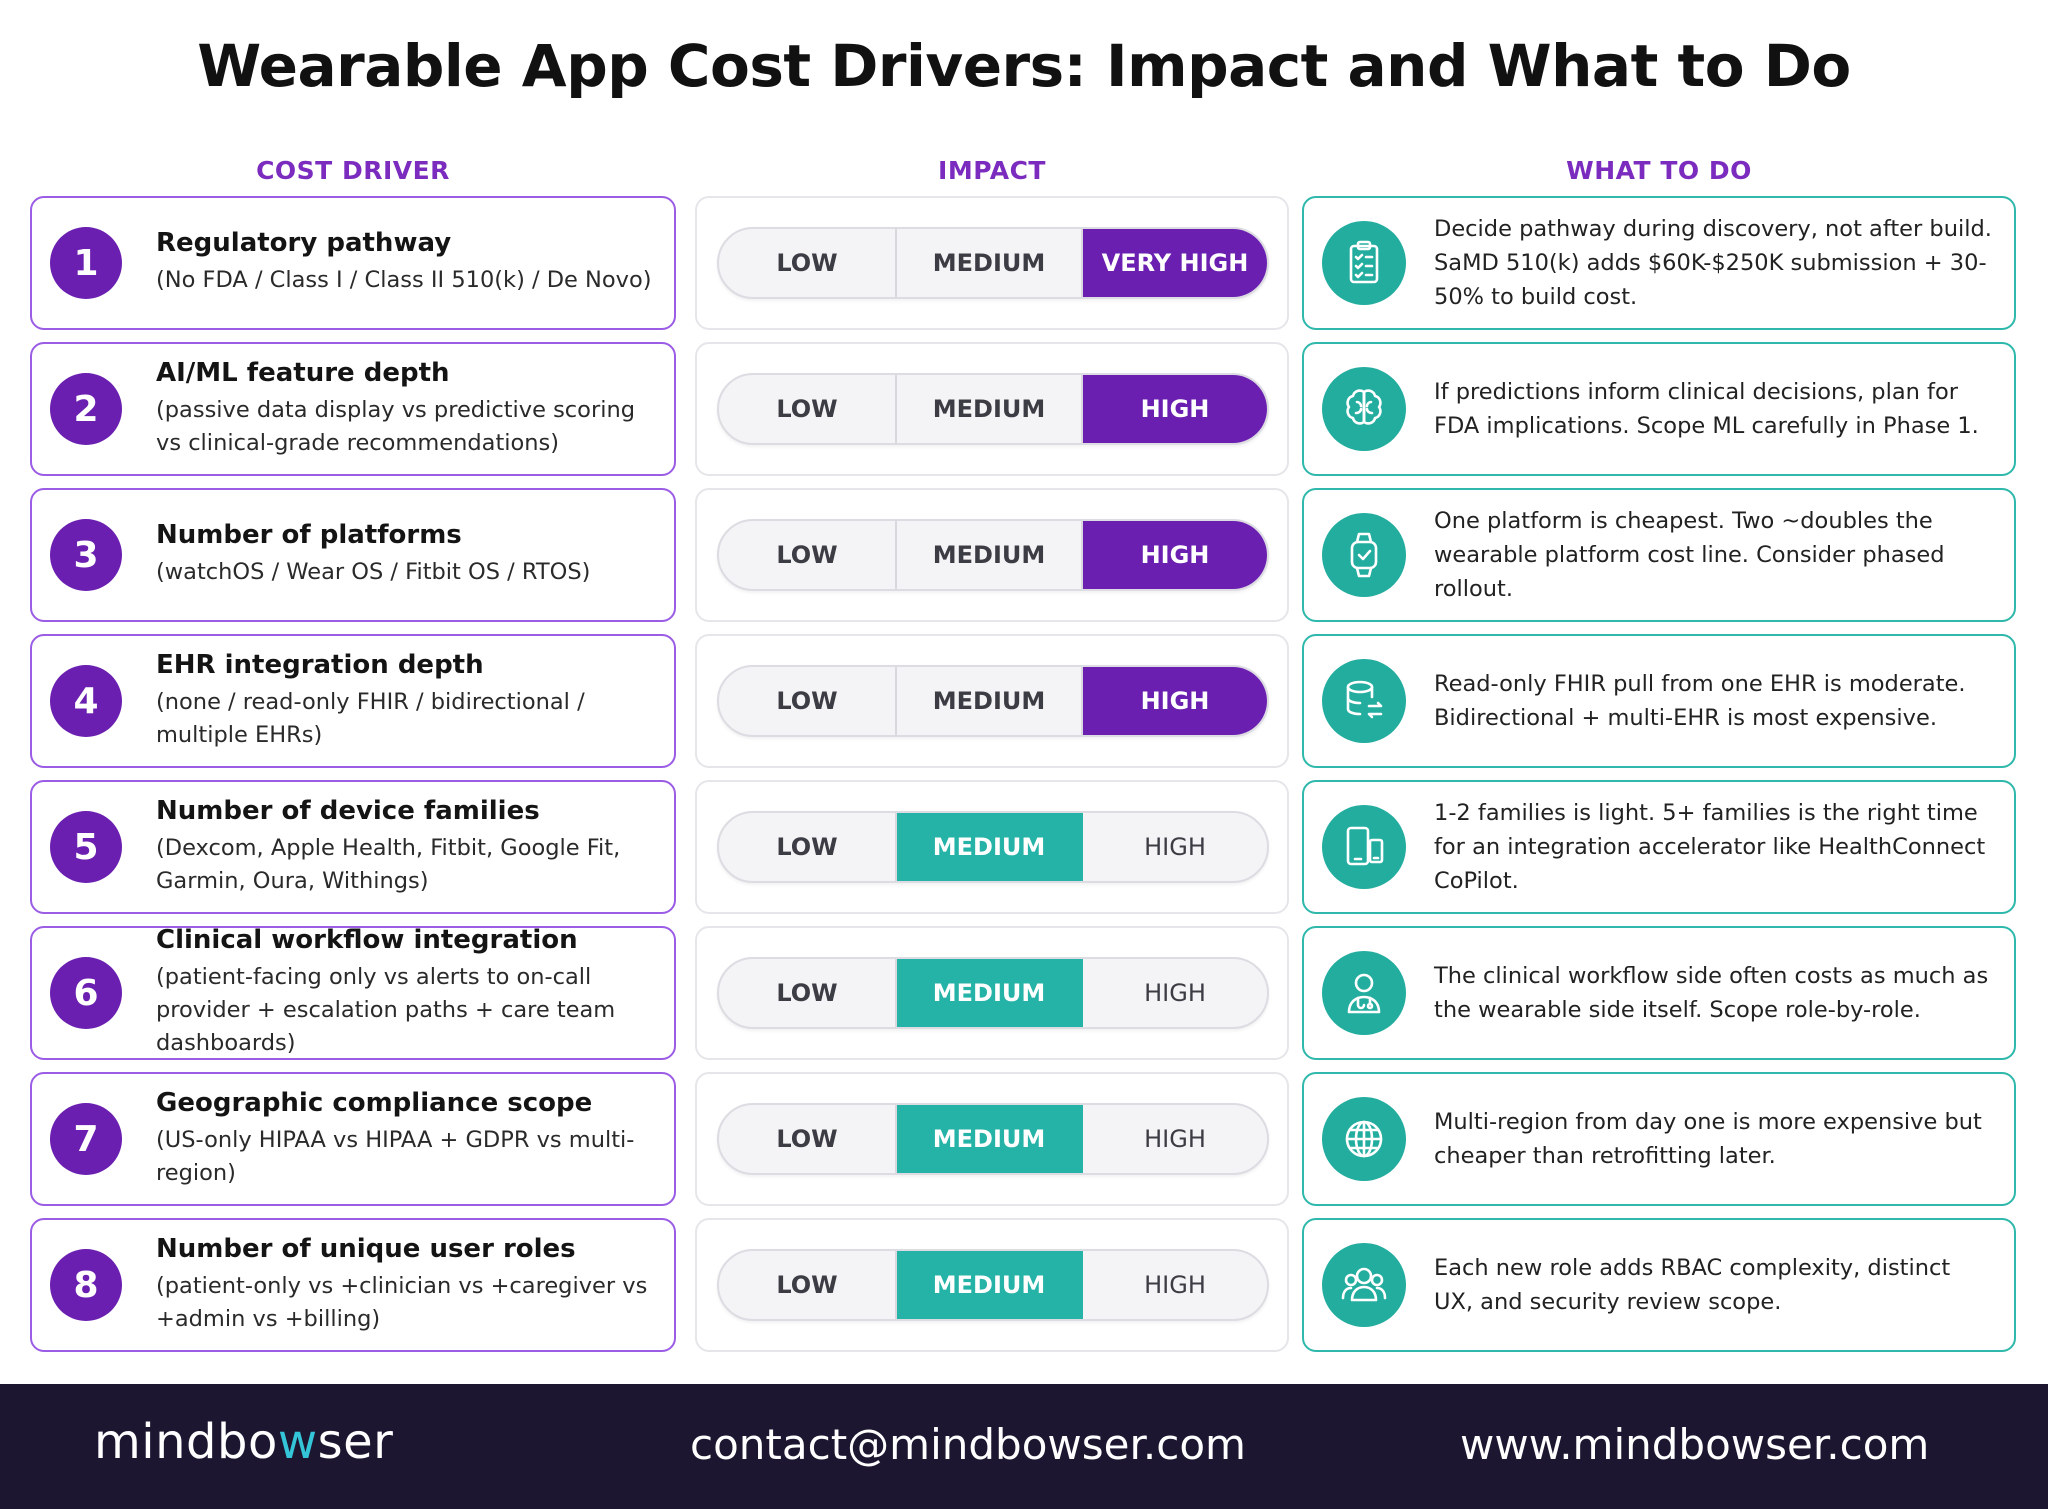 This screenshot has height=1509, width=2048. What do you see at coordinates (297, 1442) in the screenshot?
I see `logo-text-w: w` at bounding box center [297, 1442].